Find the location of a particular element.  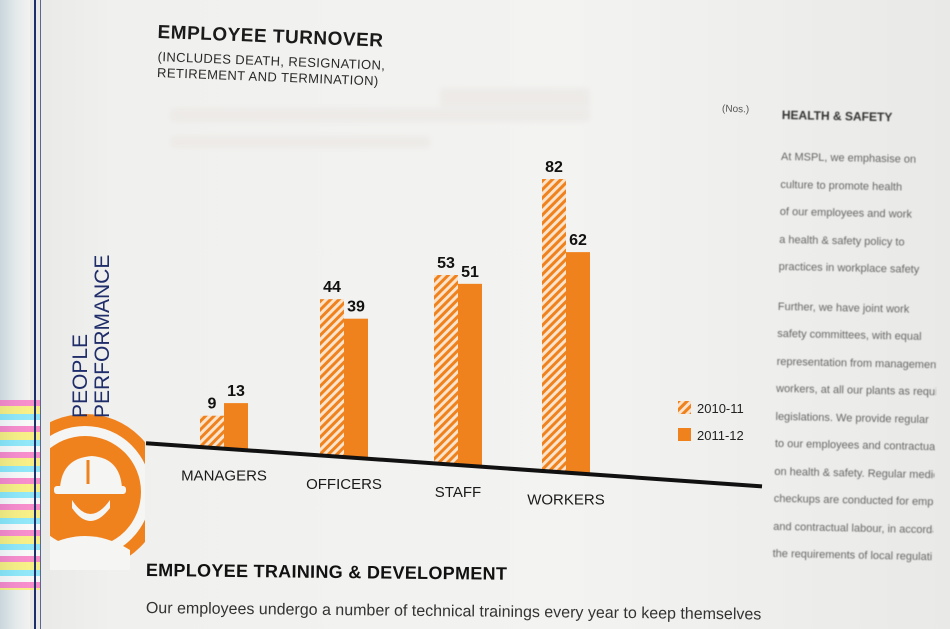

data-label: 9 is located at coordinates (212, 404).